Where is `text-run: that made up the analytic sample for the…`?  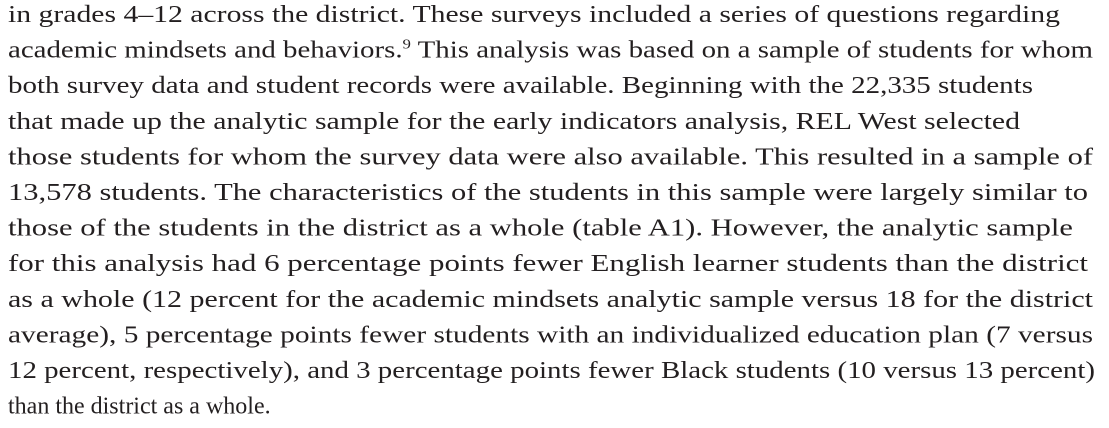
text-run: that made up the analytic sample for the… is located at coordinates (514, 122).